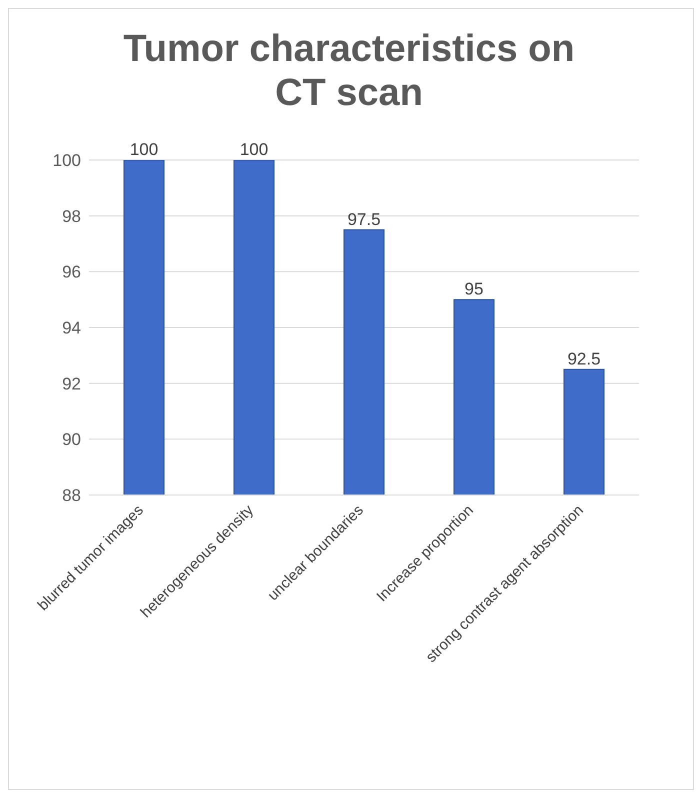 This screenshot has height=797, width=700. I want to click on y-tick-label: 100, so click(66, 160).